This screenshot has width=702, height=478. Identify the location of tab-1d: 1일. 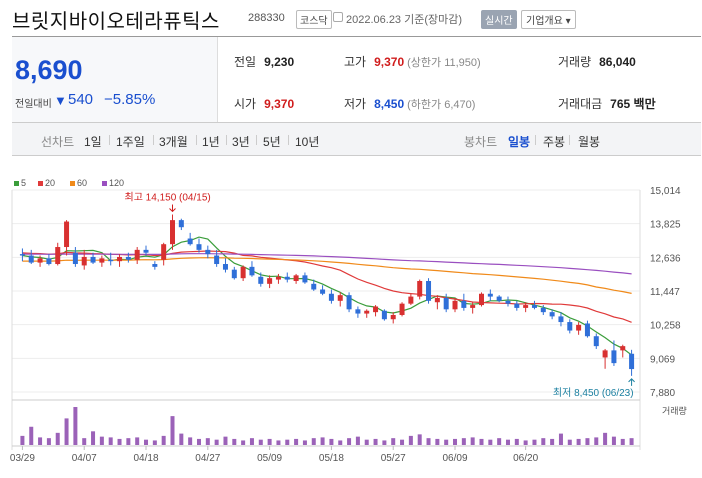
(93, 142).